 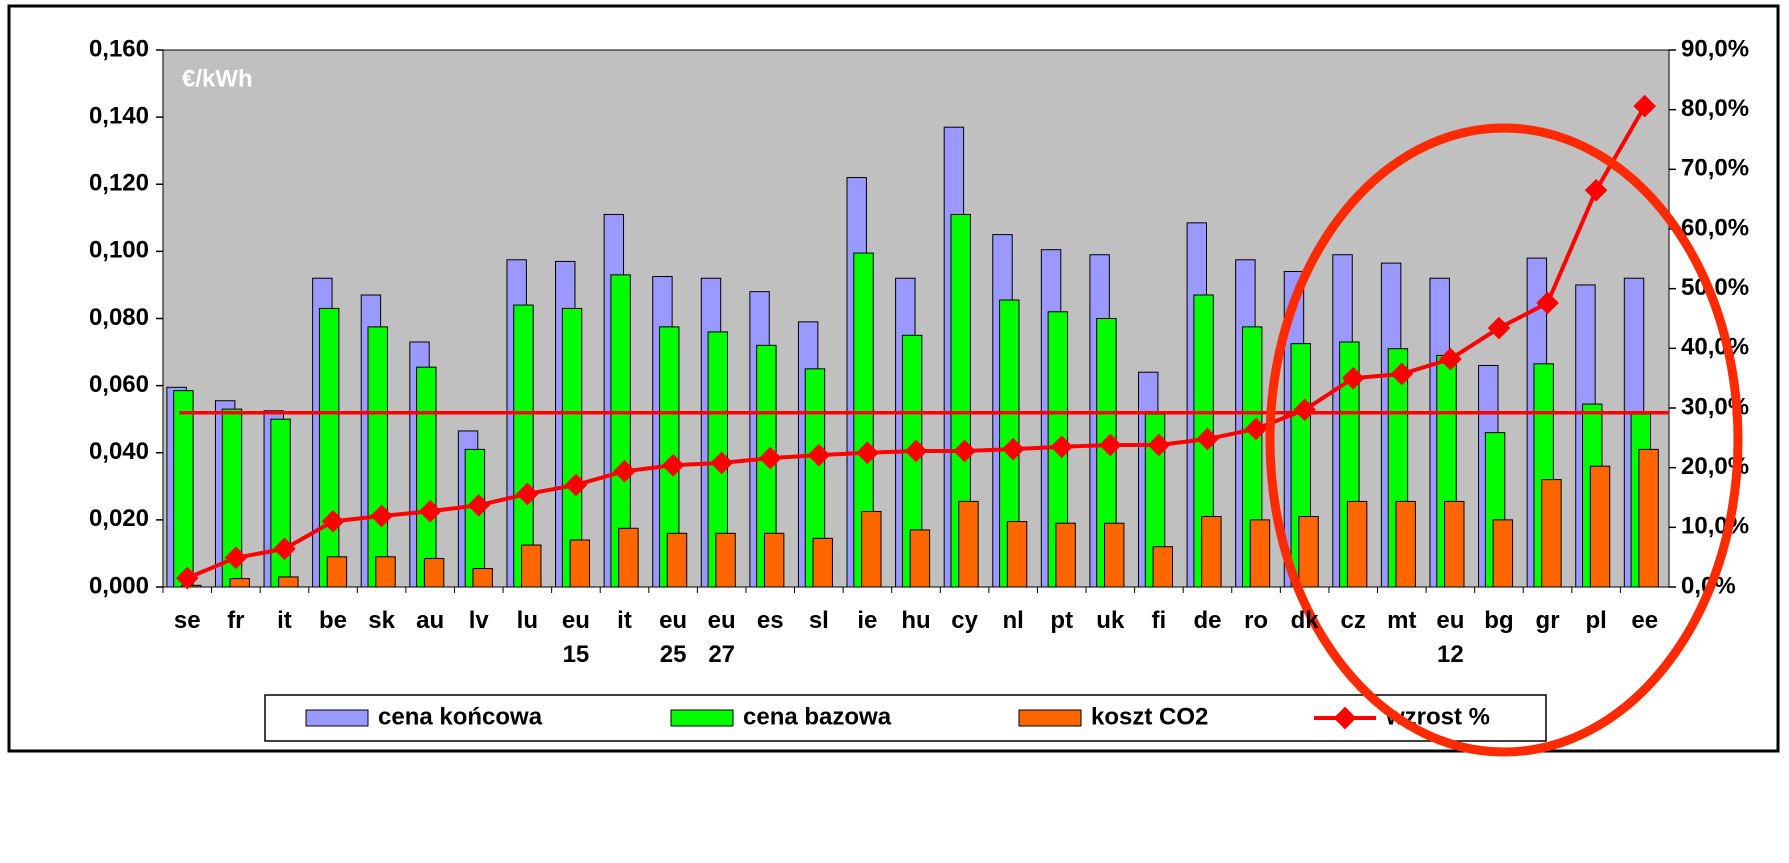 I want to click on legend-label: koszt CO2, so click(x=1149, y=716).